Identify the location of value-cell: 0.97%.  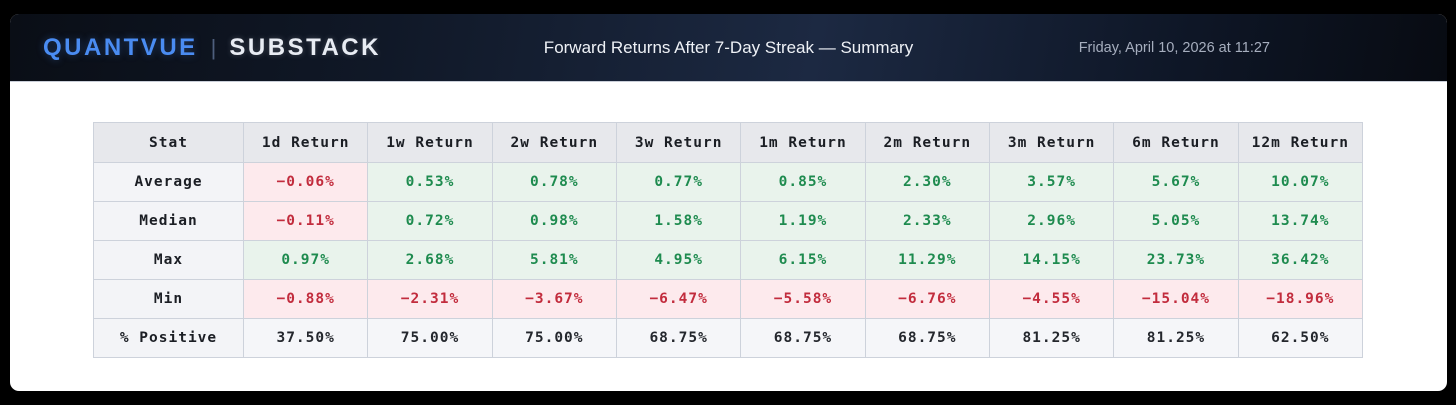
(305, 260).